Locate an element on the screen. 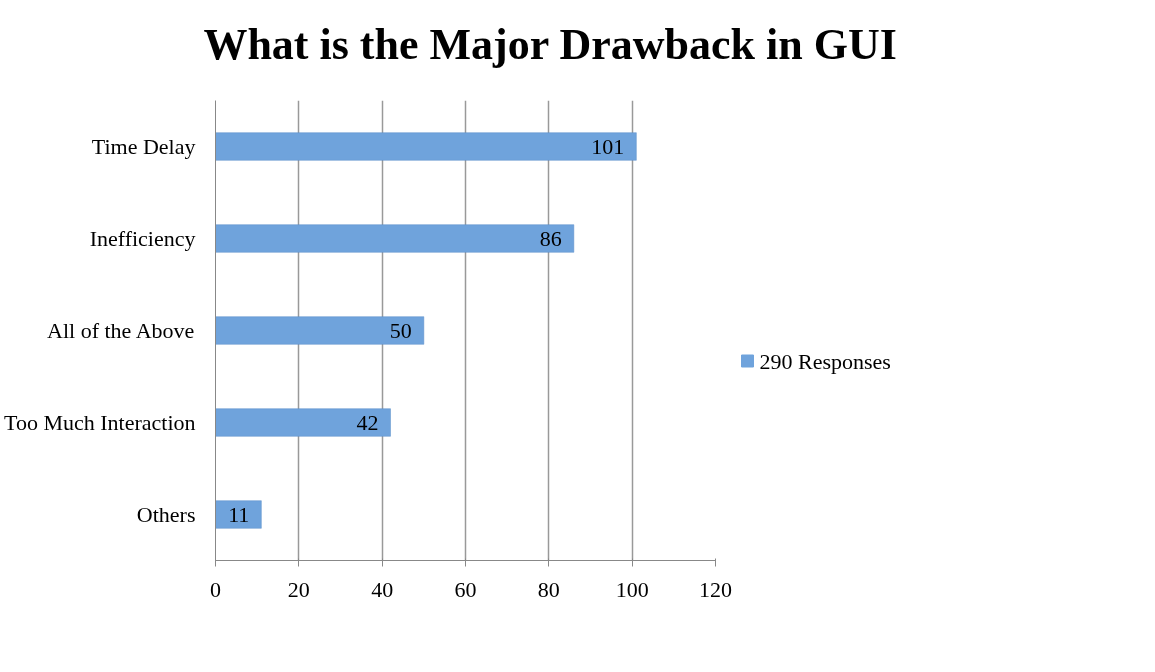 This screenshot has width=1155, height=672. x-tick-label: 100 is located at coordinates (632, 589).